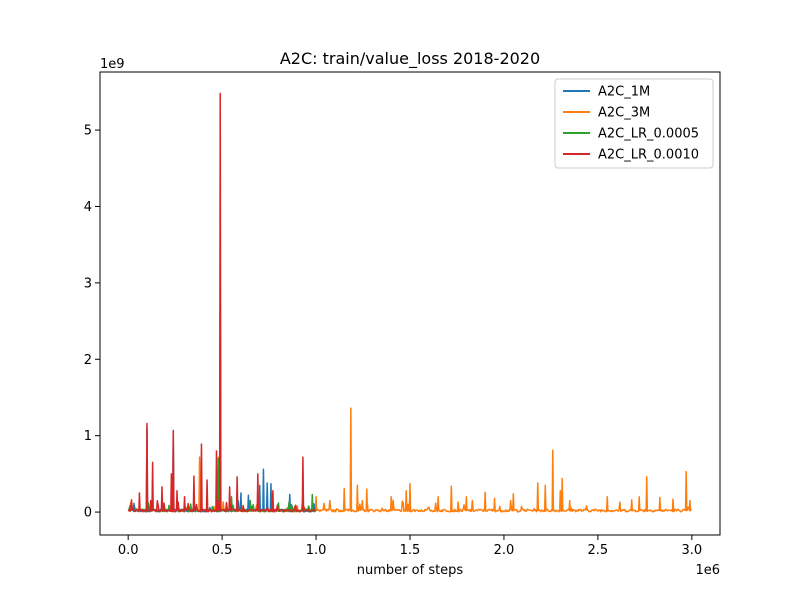 The image size is (800, 600). What do you see at coordinates (648, 134) in the screenshot?
I see `legend-label: A2C_LR_0.0005` at bounding box center [648, 134].